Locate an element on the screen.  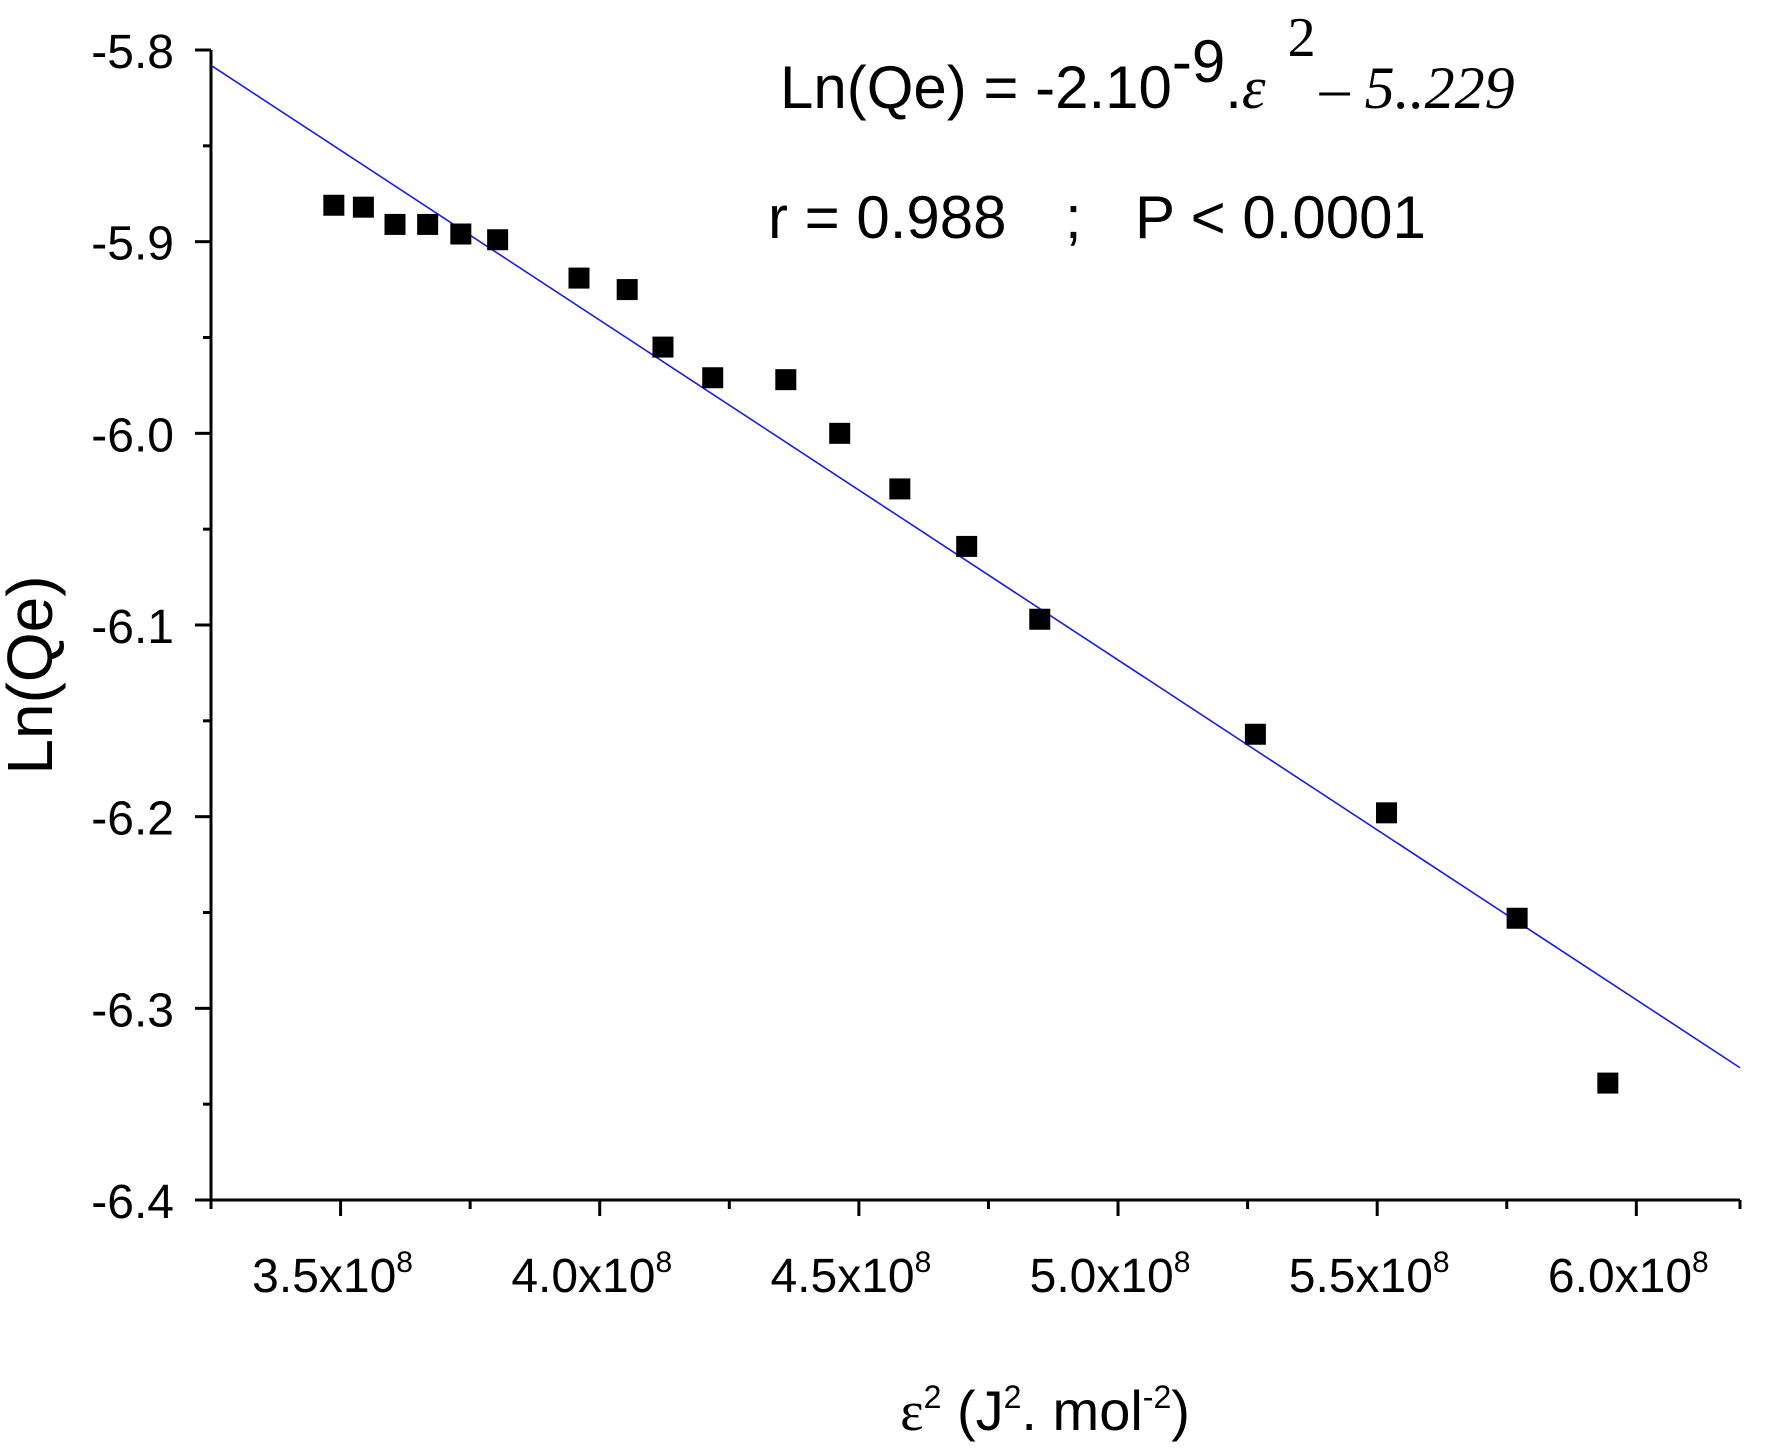
x-tick-label: 4.0x108 is located at coordinates (591, 1274).